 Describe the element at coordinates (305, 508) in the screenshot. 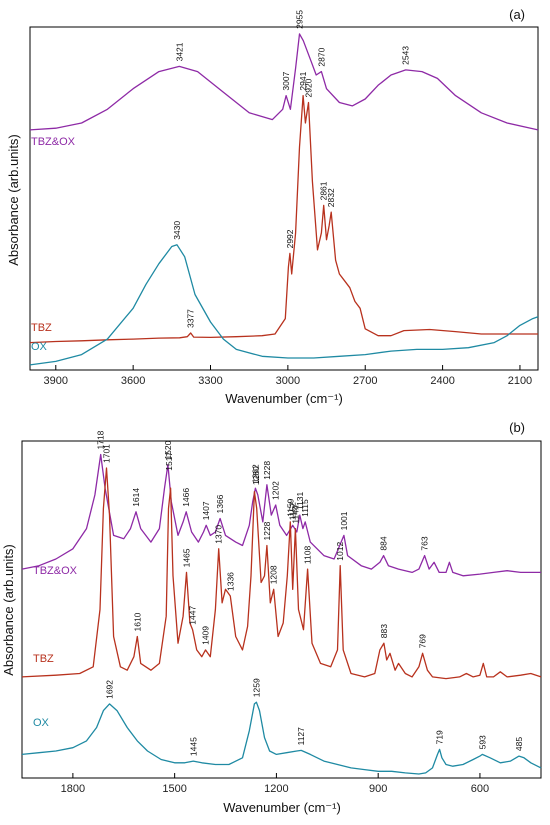

I see `peak-label: 1115` at that location.